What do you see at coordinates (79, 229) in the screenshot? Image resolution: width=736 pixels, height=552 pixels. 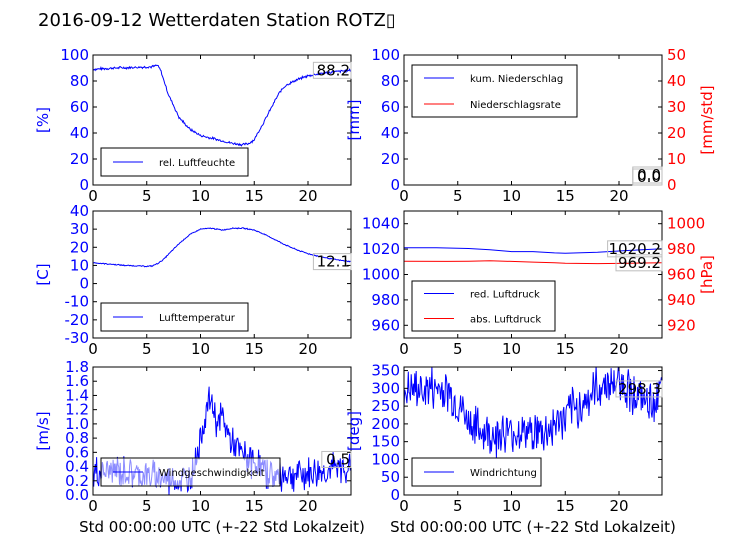 I see `temperature-ytick-label: 30` at bounding box center [79, 229].